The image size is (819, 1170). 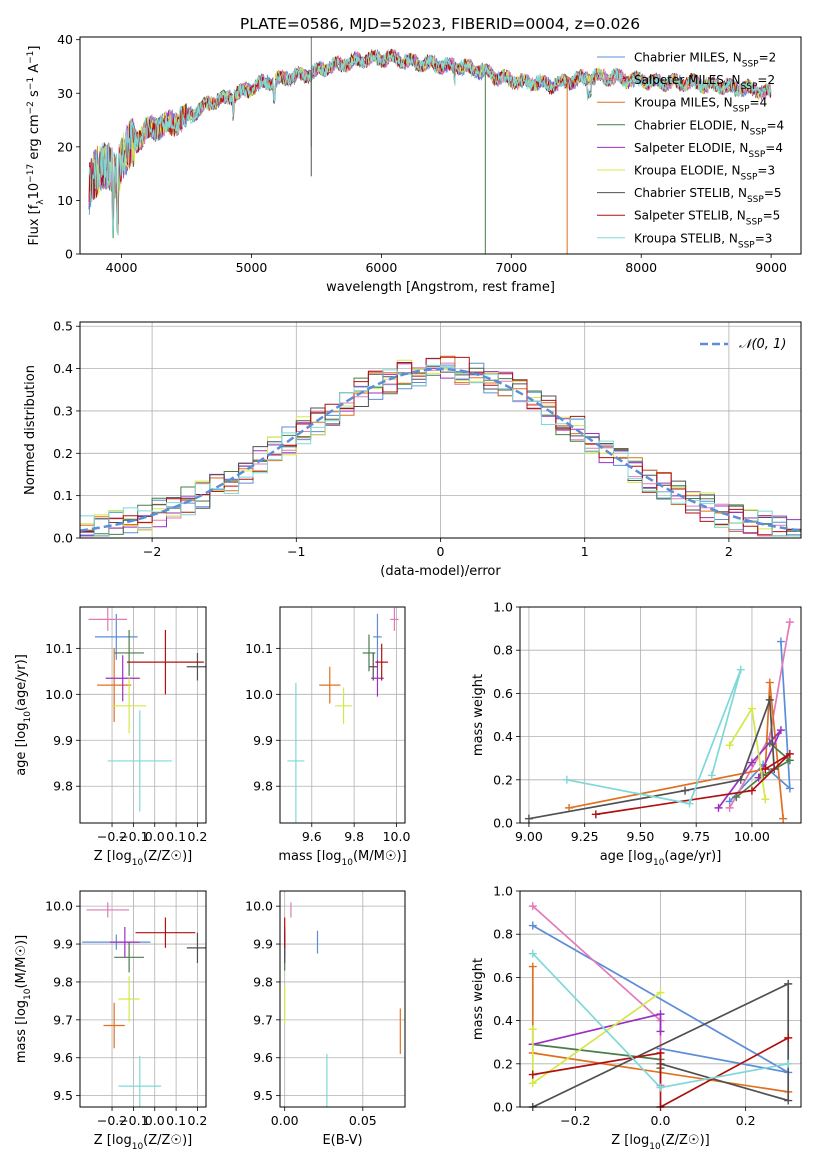 I want to click on residual-legend-label: 𝒩(0, 1), so click(x=762, y=344).